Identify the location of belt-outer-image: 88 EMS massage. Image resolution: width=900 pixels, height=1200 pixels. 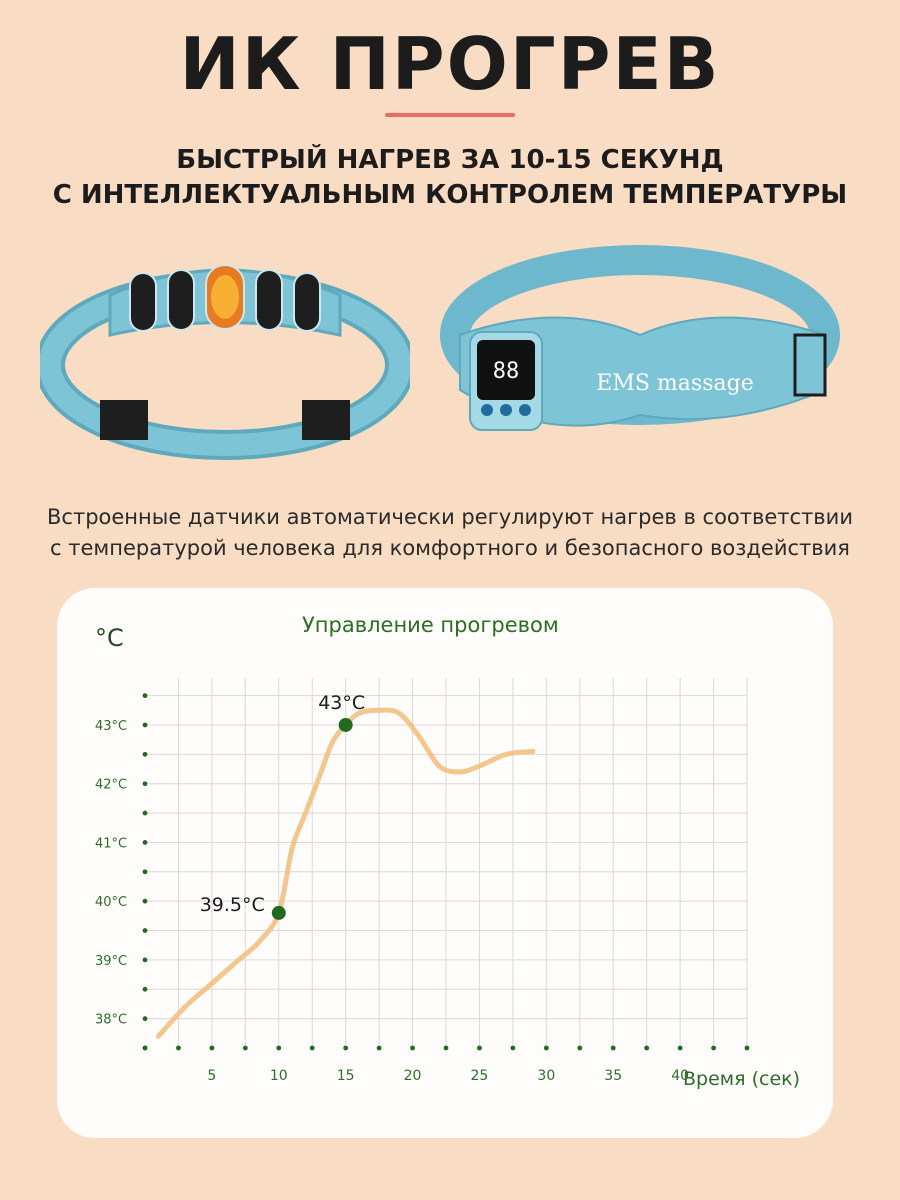
(640, 338).